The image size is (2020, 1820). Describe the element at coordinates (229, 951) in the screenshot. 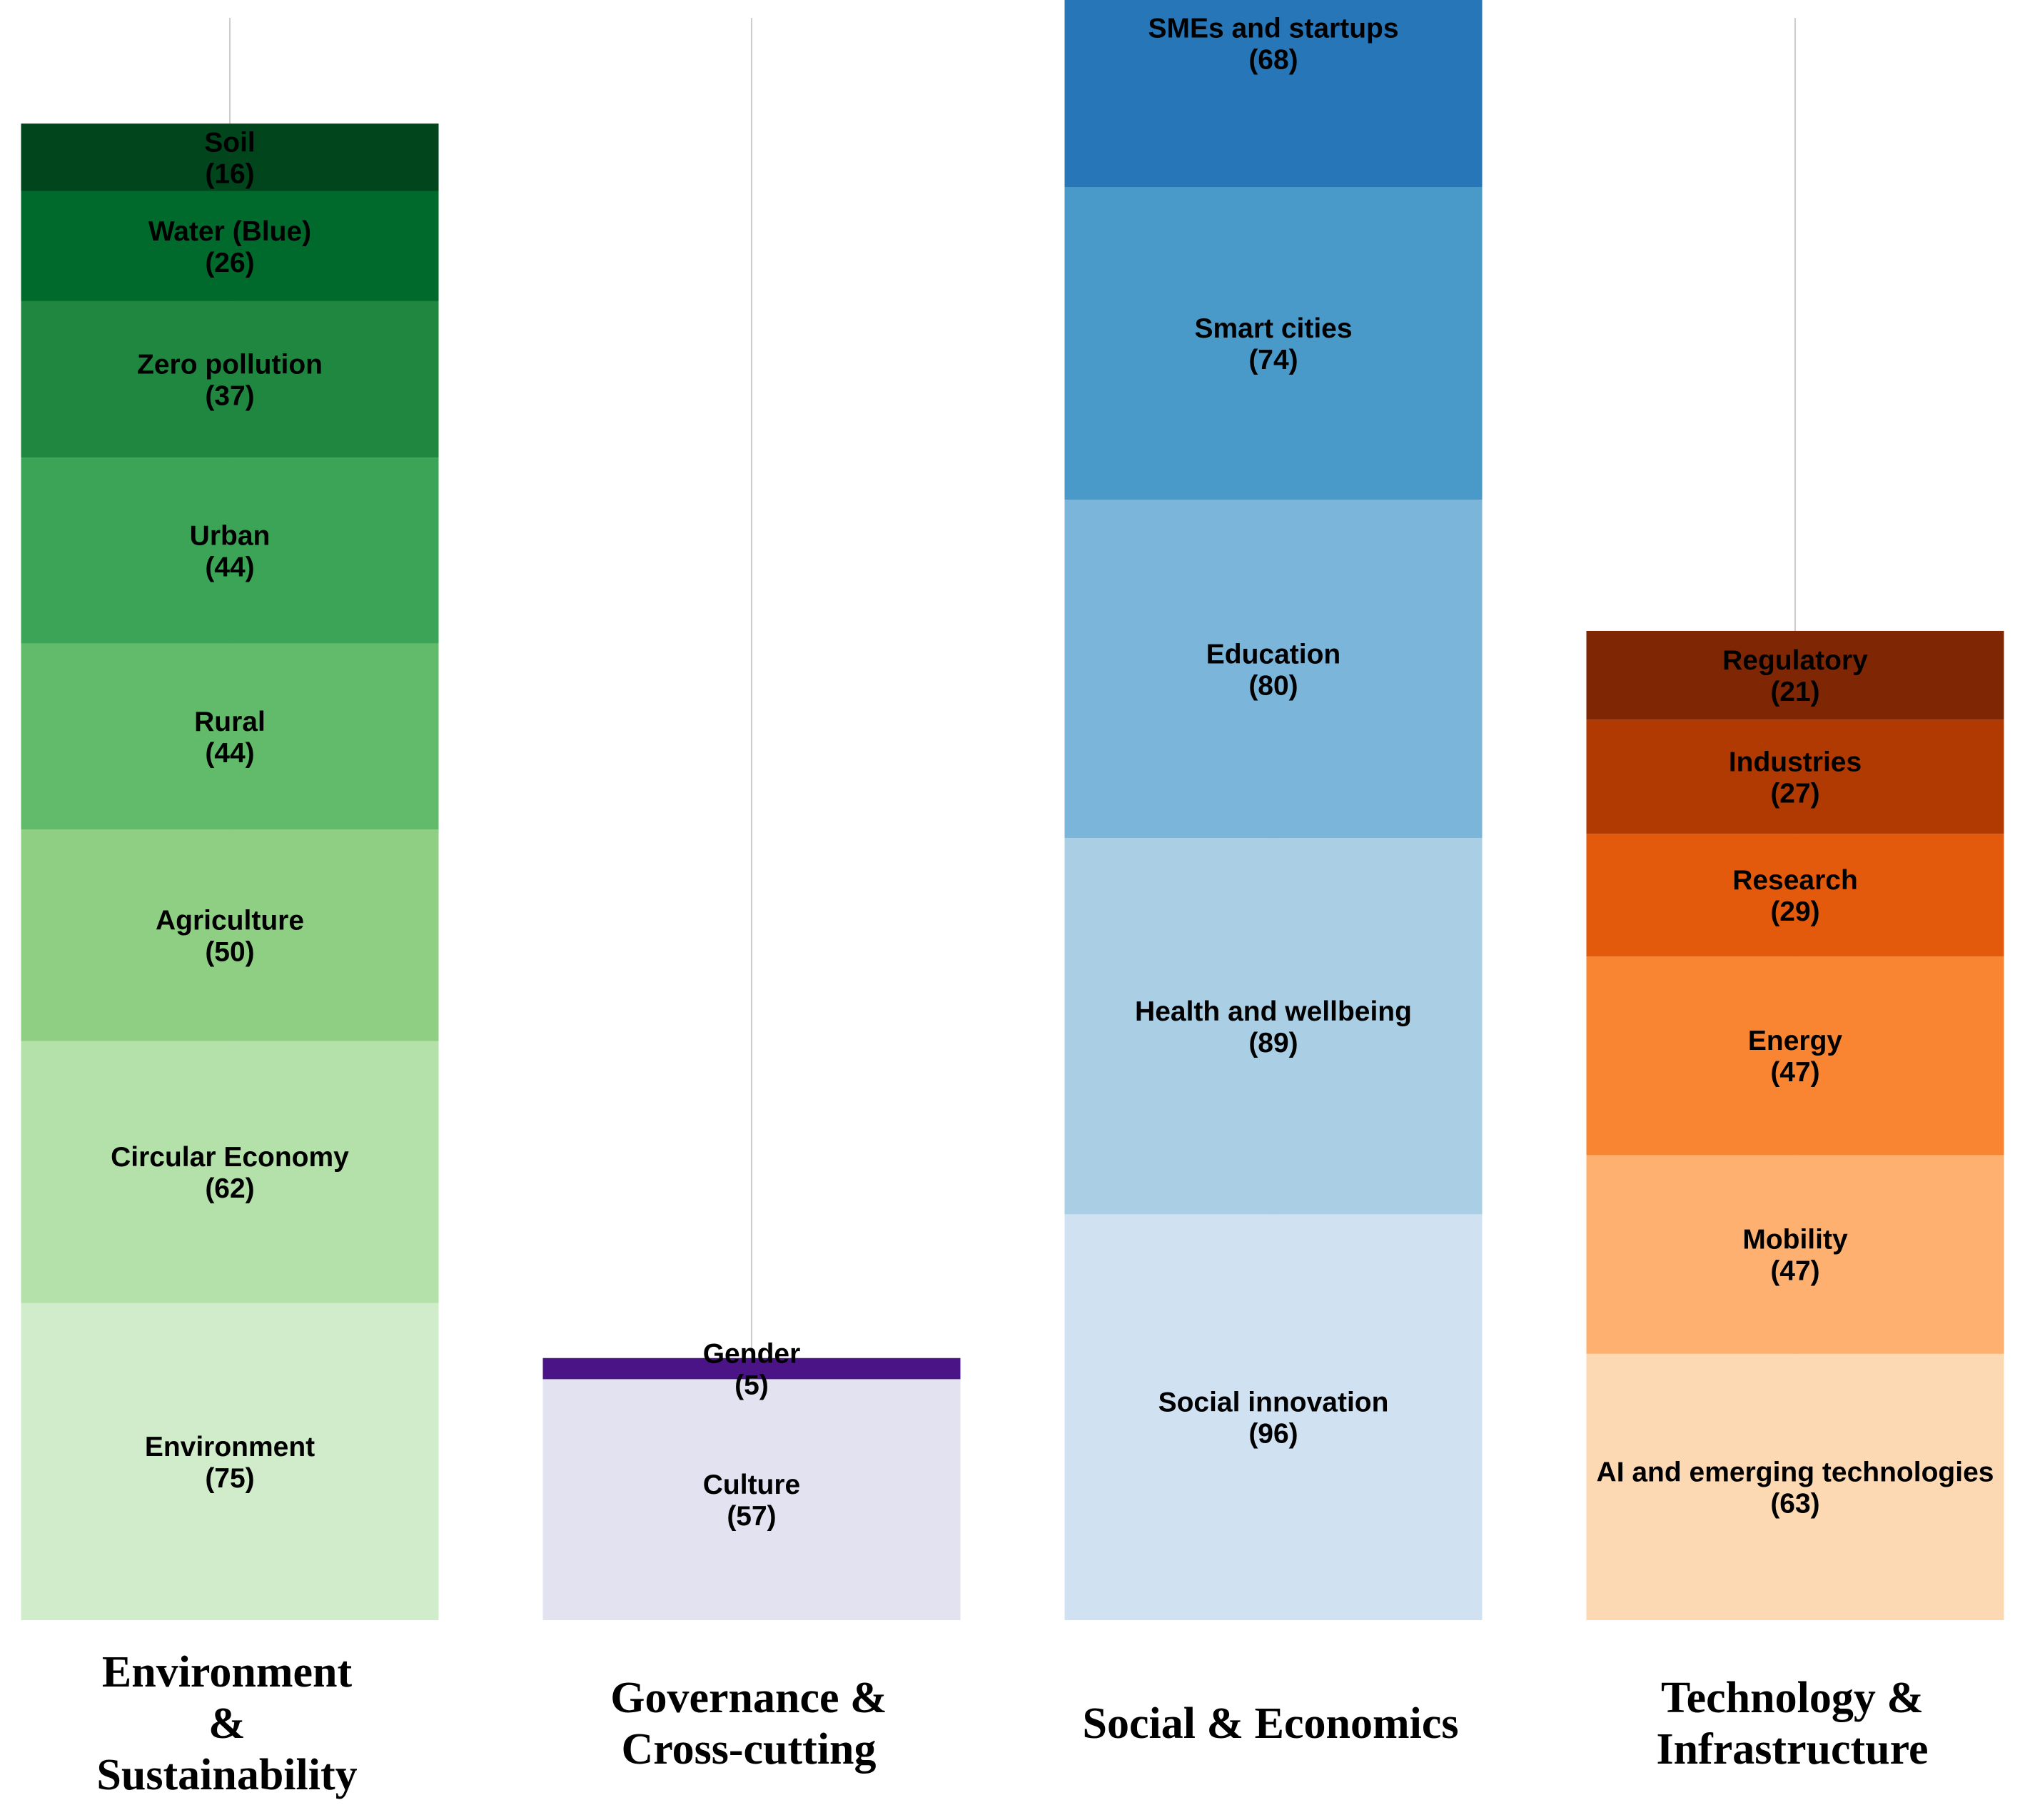

I see `segment-value-agriculture: (50)` at that location.